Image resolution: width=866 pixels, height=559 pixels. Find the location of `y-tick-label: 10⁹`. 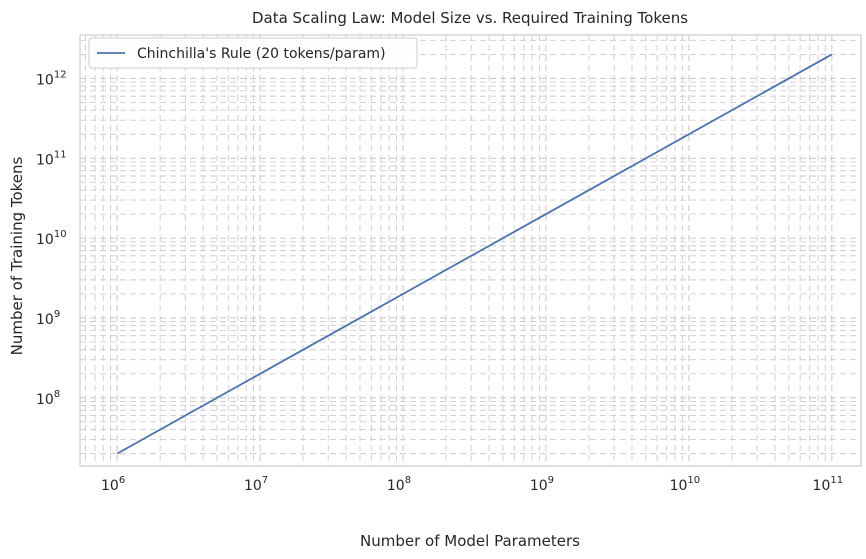

y-tick-label: 10⁹ is located at coordinates (48, 318).